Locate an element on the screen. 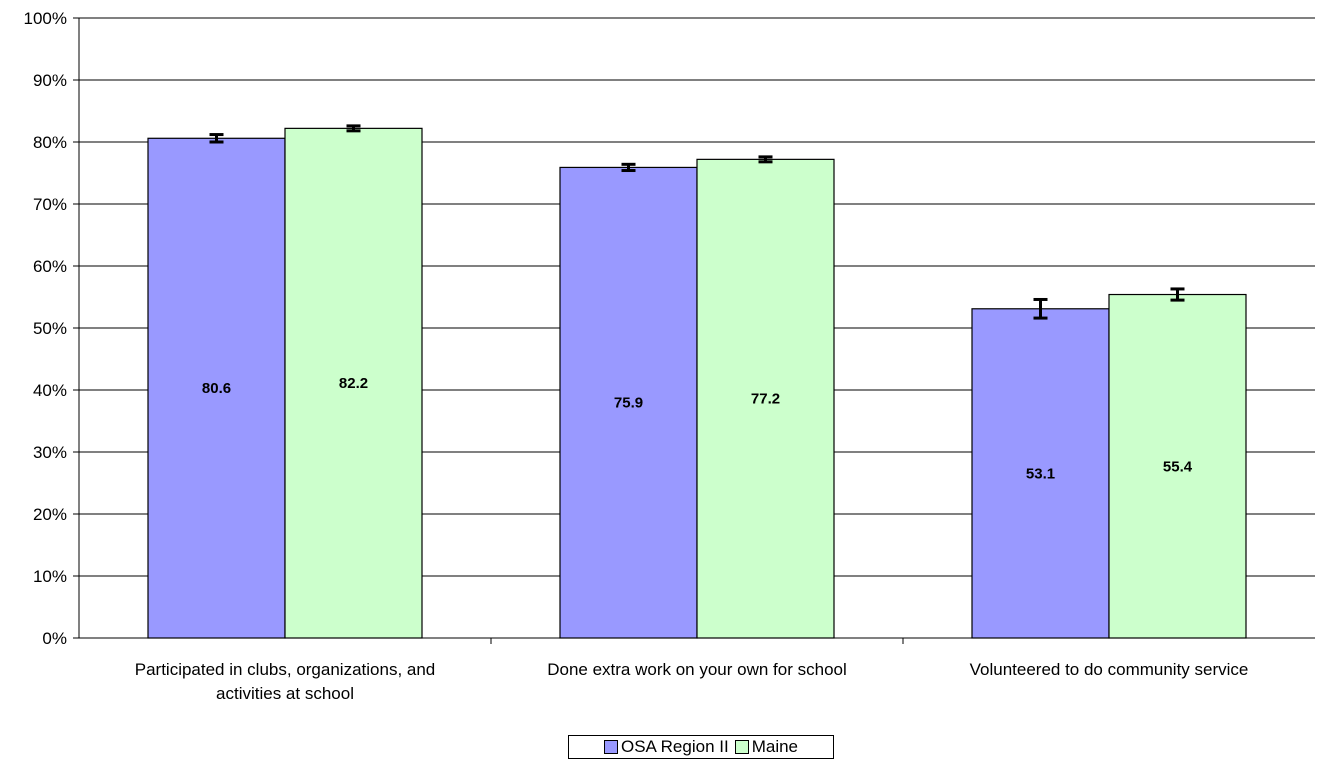 The width and height of the screenshot is (1317, 762). y-tick-label: 90% is located at coordinates (50, 80).